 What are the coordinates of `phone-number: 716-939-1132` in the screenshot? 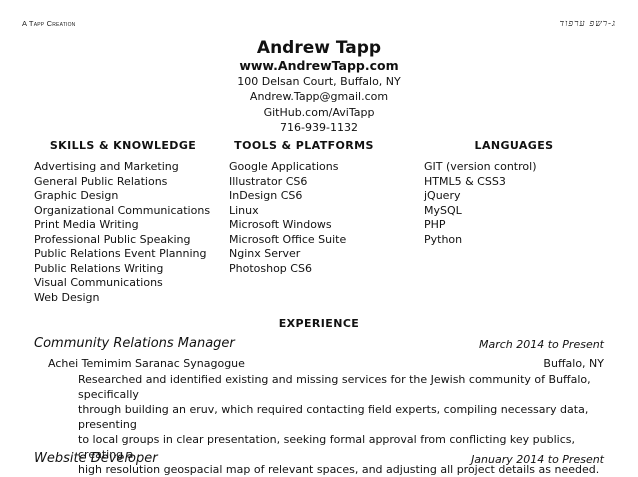 It's located at (319, 127).